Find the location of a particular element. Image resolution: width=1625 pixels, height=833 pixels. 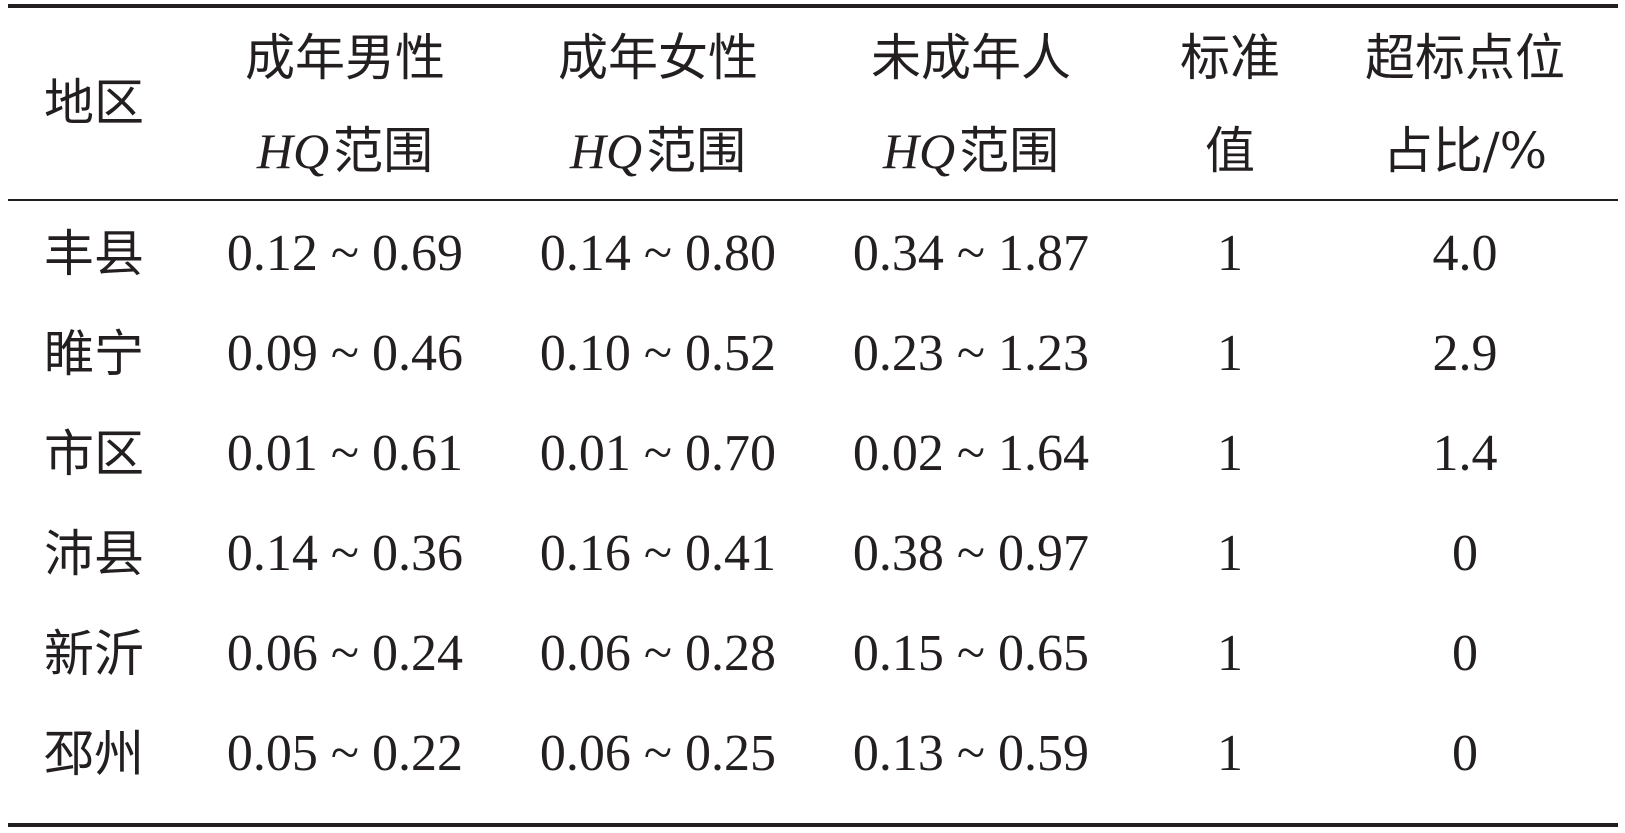

header-male-range: 范围 is located at coordinates (383, 151).